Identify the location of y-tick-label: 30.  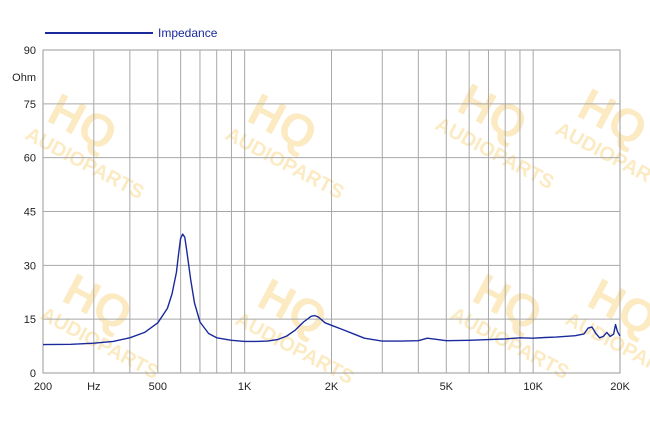
(30, 266).